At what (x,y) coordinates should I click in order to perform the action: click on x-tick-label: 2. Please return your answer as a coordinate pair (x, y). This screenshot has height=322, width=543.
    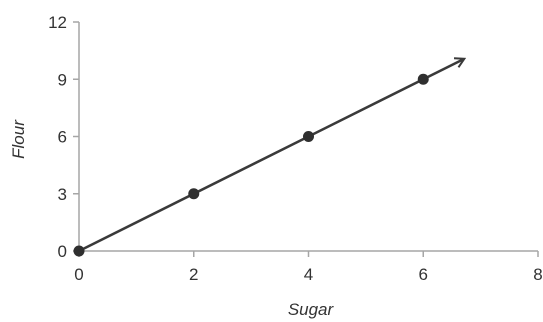
    Looking at the image, I should click on (193, 274).